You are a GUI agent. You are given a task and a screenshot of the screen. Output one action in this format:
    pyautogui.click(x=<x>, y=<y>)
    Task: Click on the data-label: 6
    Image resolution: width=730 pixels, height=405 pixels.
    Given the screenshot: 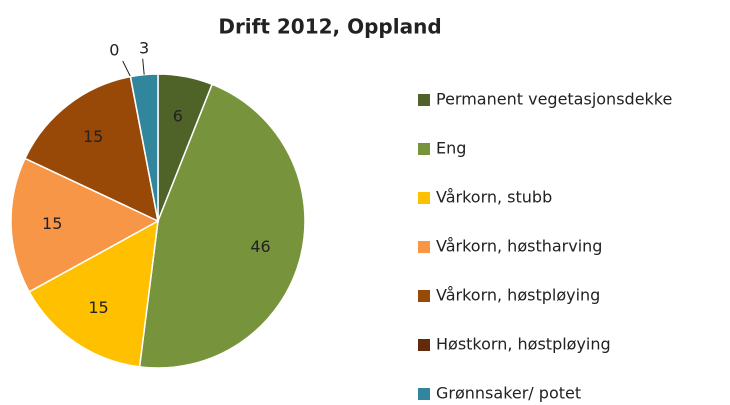 What is the action you would take?
    pyautogui.click(x=178, y=116)
    